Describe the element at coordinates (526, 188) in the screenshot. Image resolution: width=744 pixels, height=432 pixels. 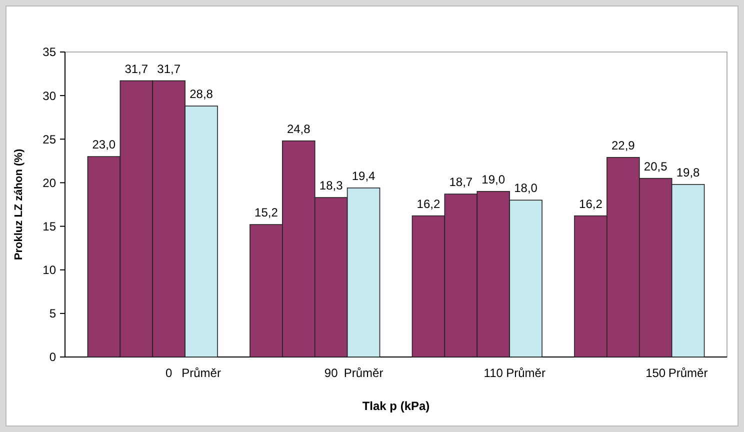
I see `data-label: 18,0` at that location.